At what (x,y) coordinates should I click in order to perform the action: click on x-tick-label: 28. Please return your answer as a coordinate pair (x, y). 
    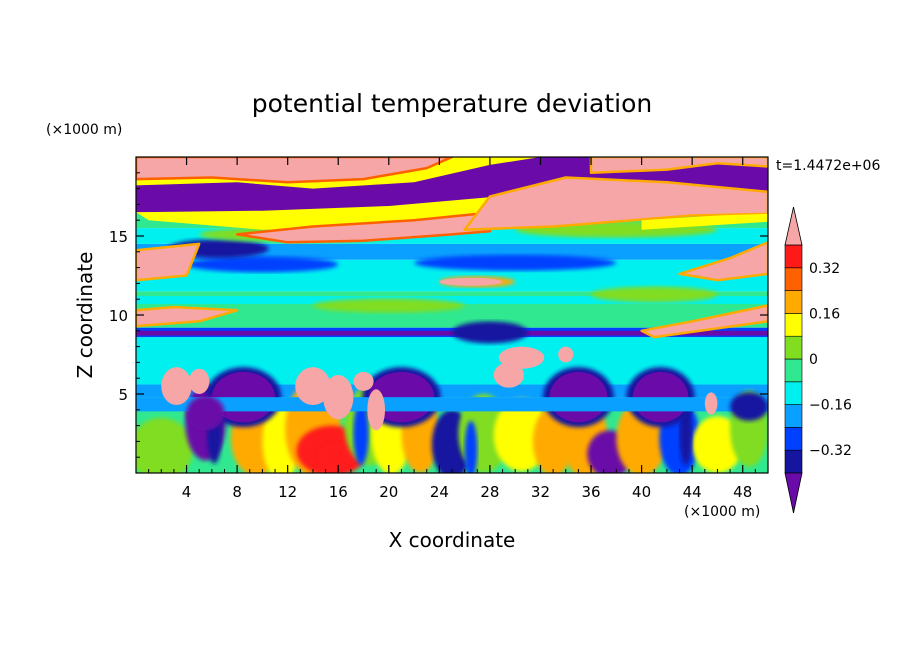
    Looking at the image, I should click on (489, 492).